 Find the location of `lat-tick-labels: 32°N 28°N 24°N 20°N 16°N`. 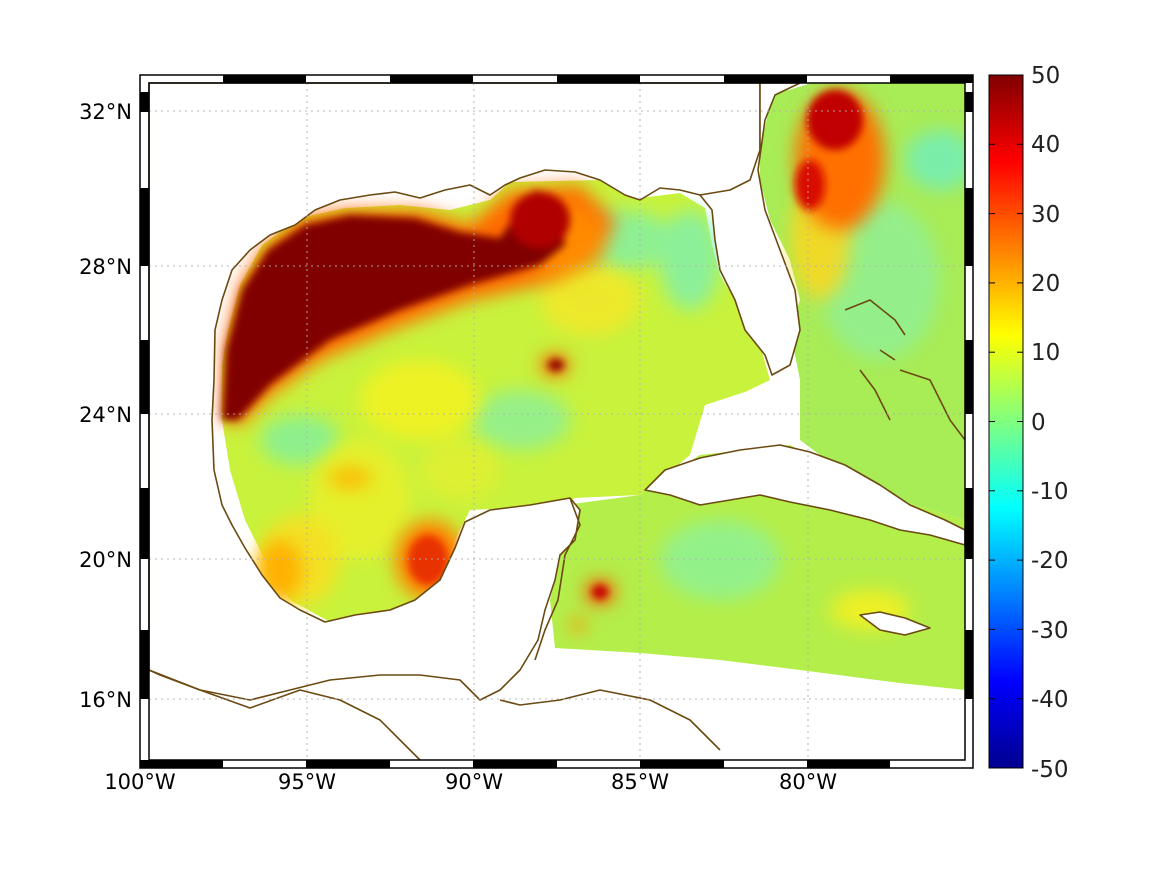

lat-tick-labels: 32°N 28°N 24°N 20°N 16°N is located at coordinates (105, 406).